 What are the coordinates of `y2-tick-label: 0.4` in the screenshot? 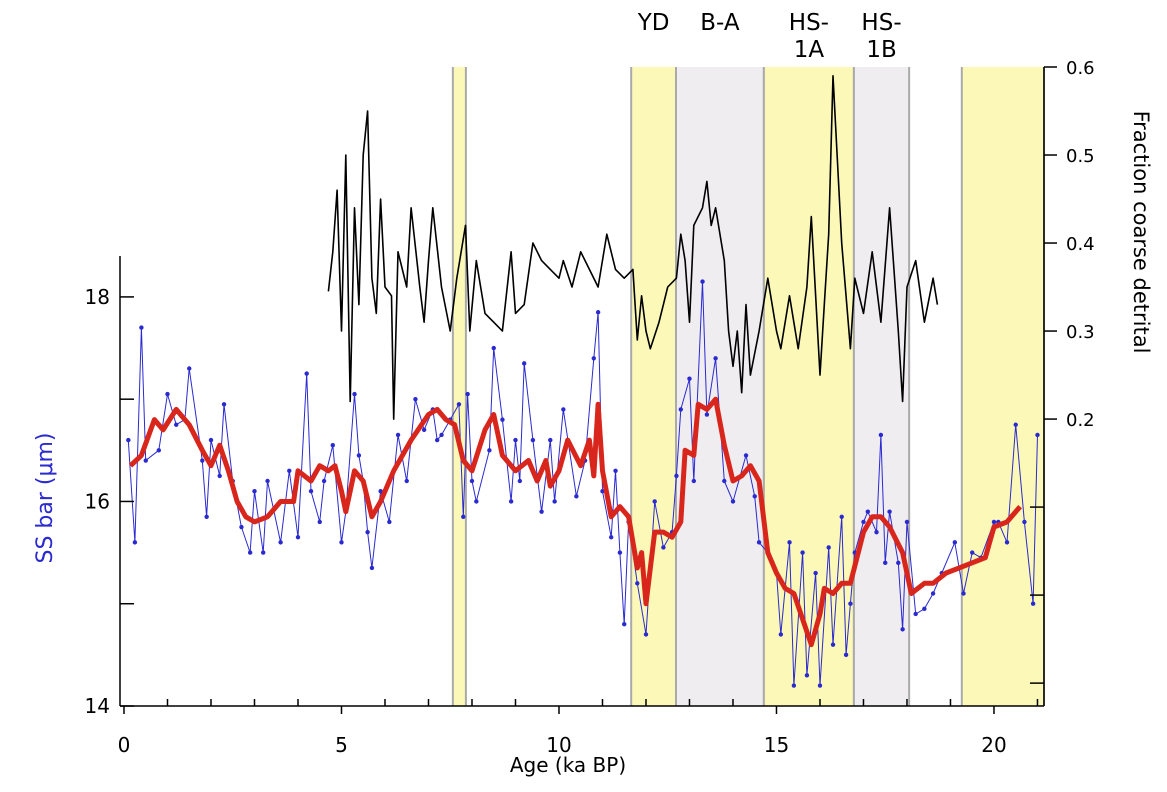 It's located at (1080, 244).